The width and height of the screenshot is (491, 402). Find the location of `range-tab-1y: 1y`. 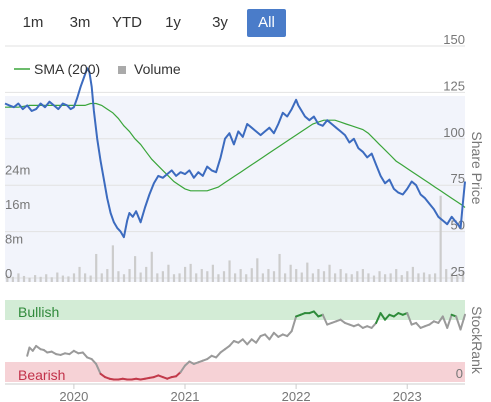

range-tab-1y: 1y is located at coordinates (173, 22).